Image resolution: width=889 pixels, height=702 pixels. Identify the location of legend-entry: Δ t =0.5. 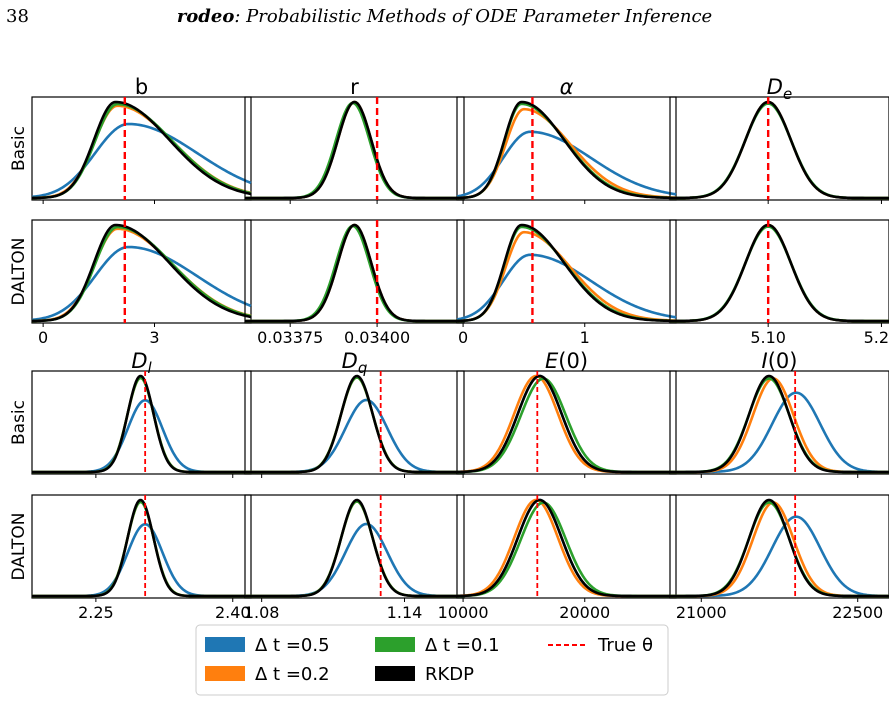
(267, 645).